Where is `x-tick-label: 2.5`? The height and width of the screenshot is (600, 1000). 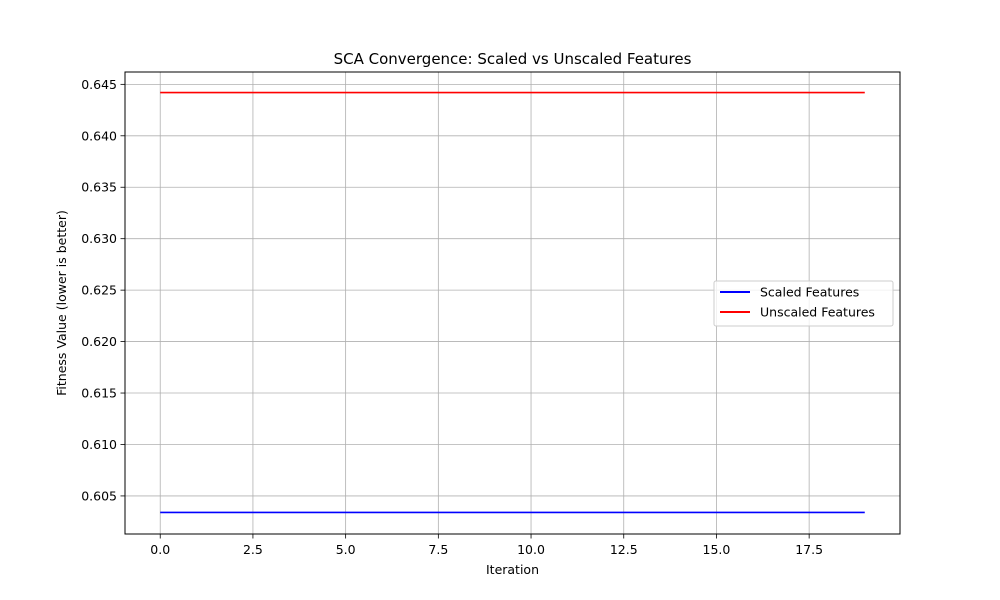 x-tick-label: 2.5 is located at coordinates (253, 549).